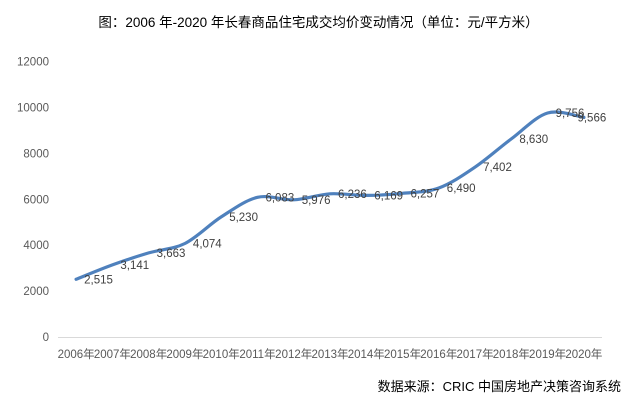  Describe the element at coordinates (352, 195) in the screenshot. I see `data-point-label: 6,236` at that location.